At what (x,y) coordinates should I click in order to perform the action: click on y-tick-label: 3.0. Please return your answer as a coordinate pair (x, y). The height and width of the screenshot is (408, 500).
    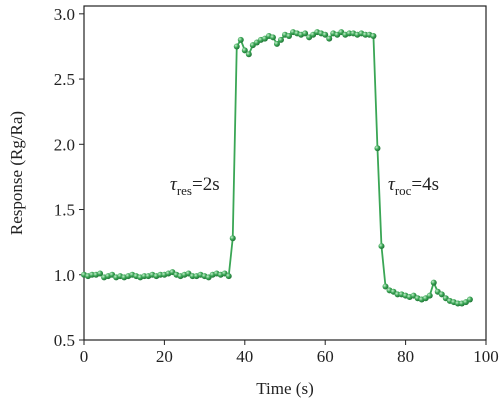
    Looking at the image, I should click on (64, 14).